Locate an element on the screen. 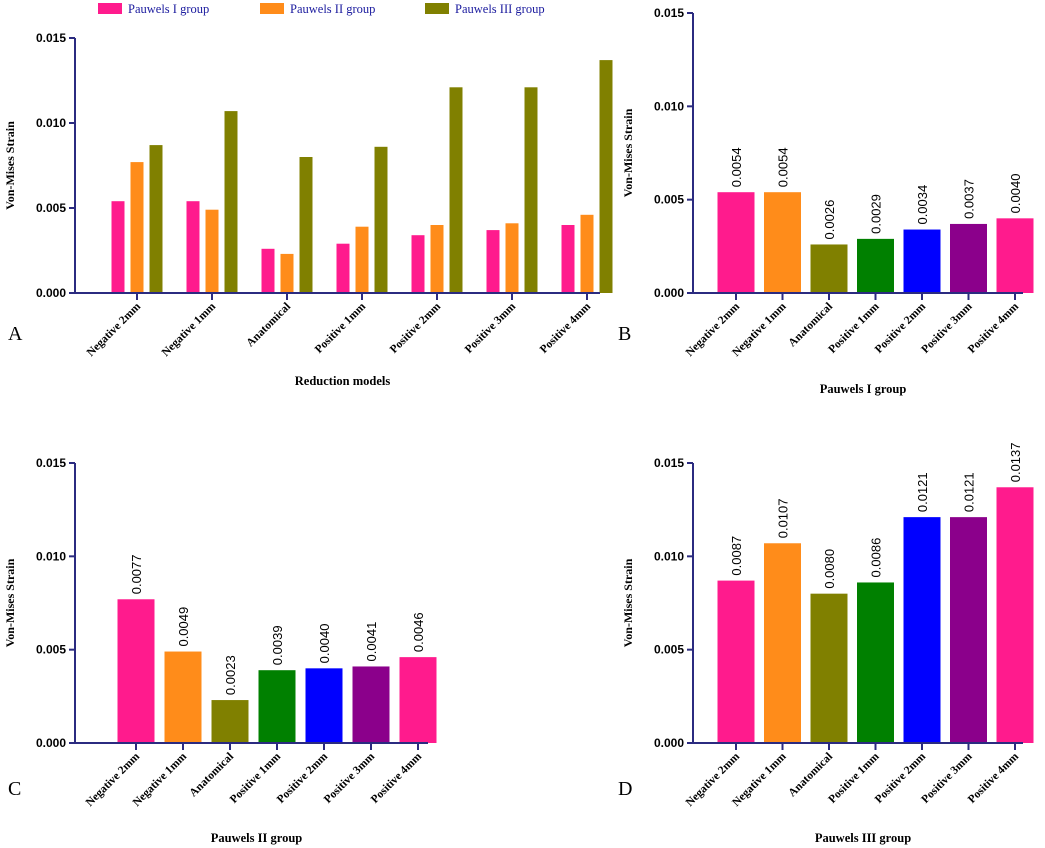 The height and width of the screenshot is (848, 1045). data-label: 0.0037 is located at coordinates (969, 199).